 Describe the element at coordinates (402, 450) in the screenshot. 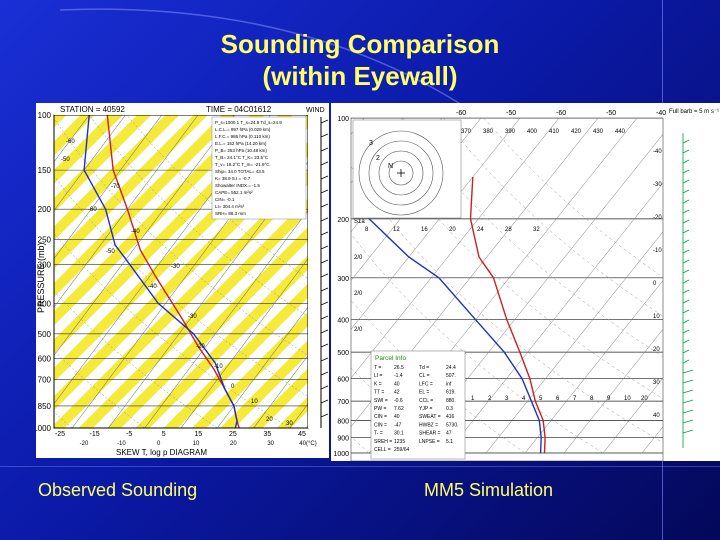

I see `parcel-value: 259/64` at that location.